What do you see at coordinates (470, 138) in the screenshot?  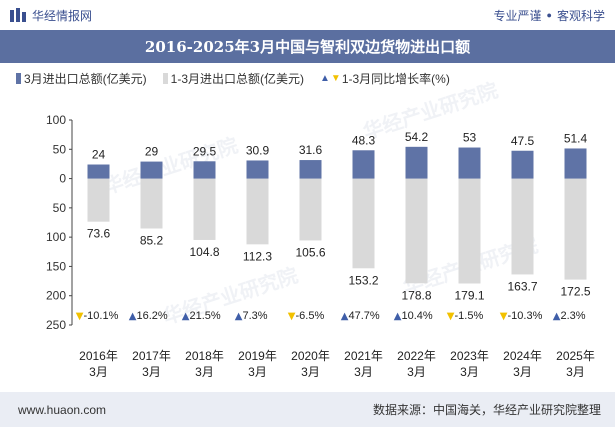 I see `data-label-march: 53` at bounding box center [470, 138].